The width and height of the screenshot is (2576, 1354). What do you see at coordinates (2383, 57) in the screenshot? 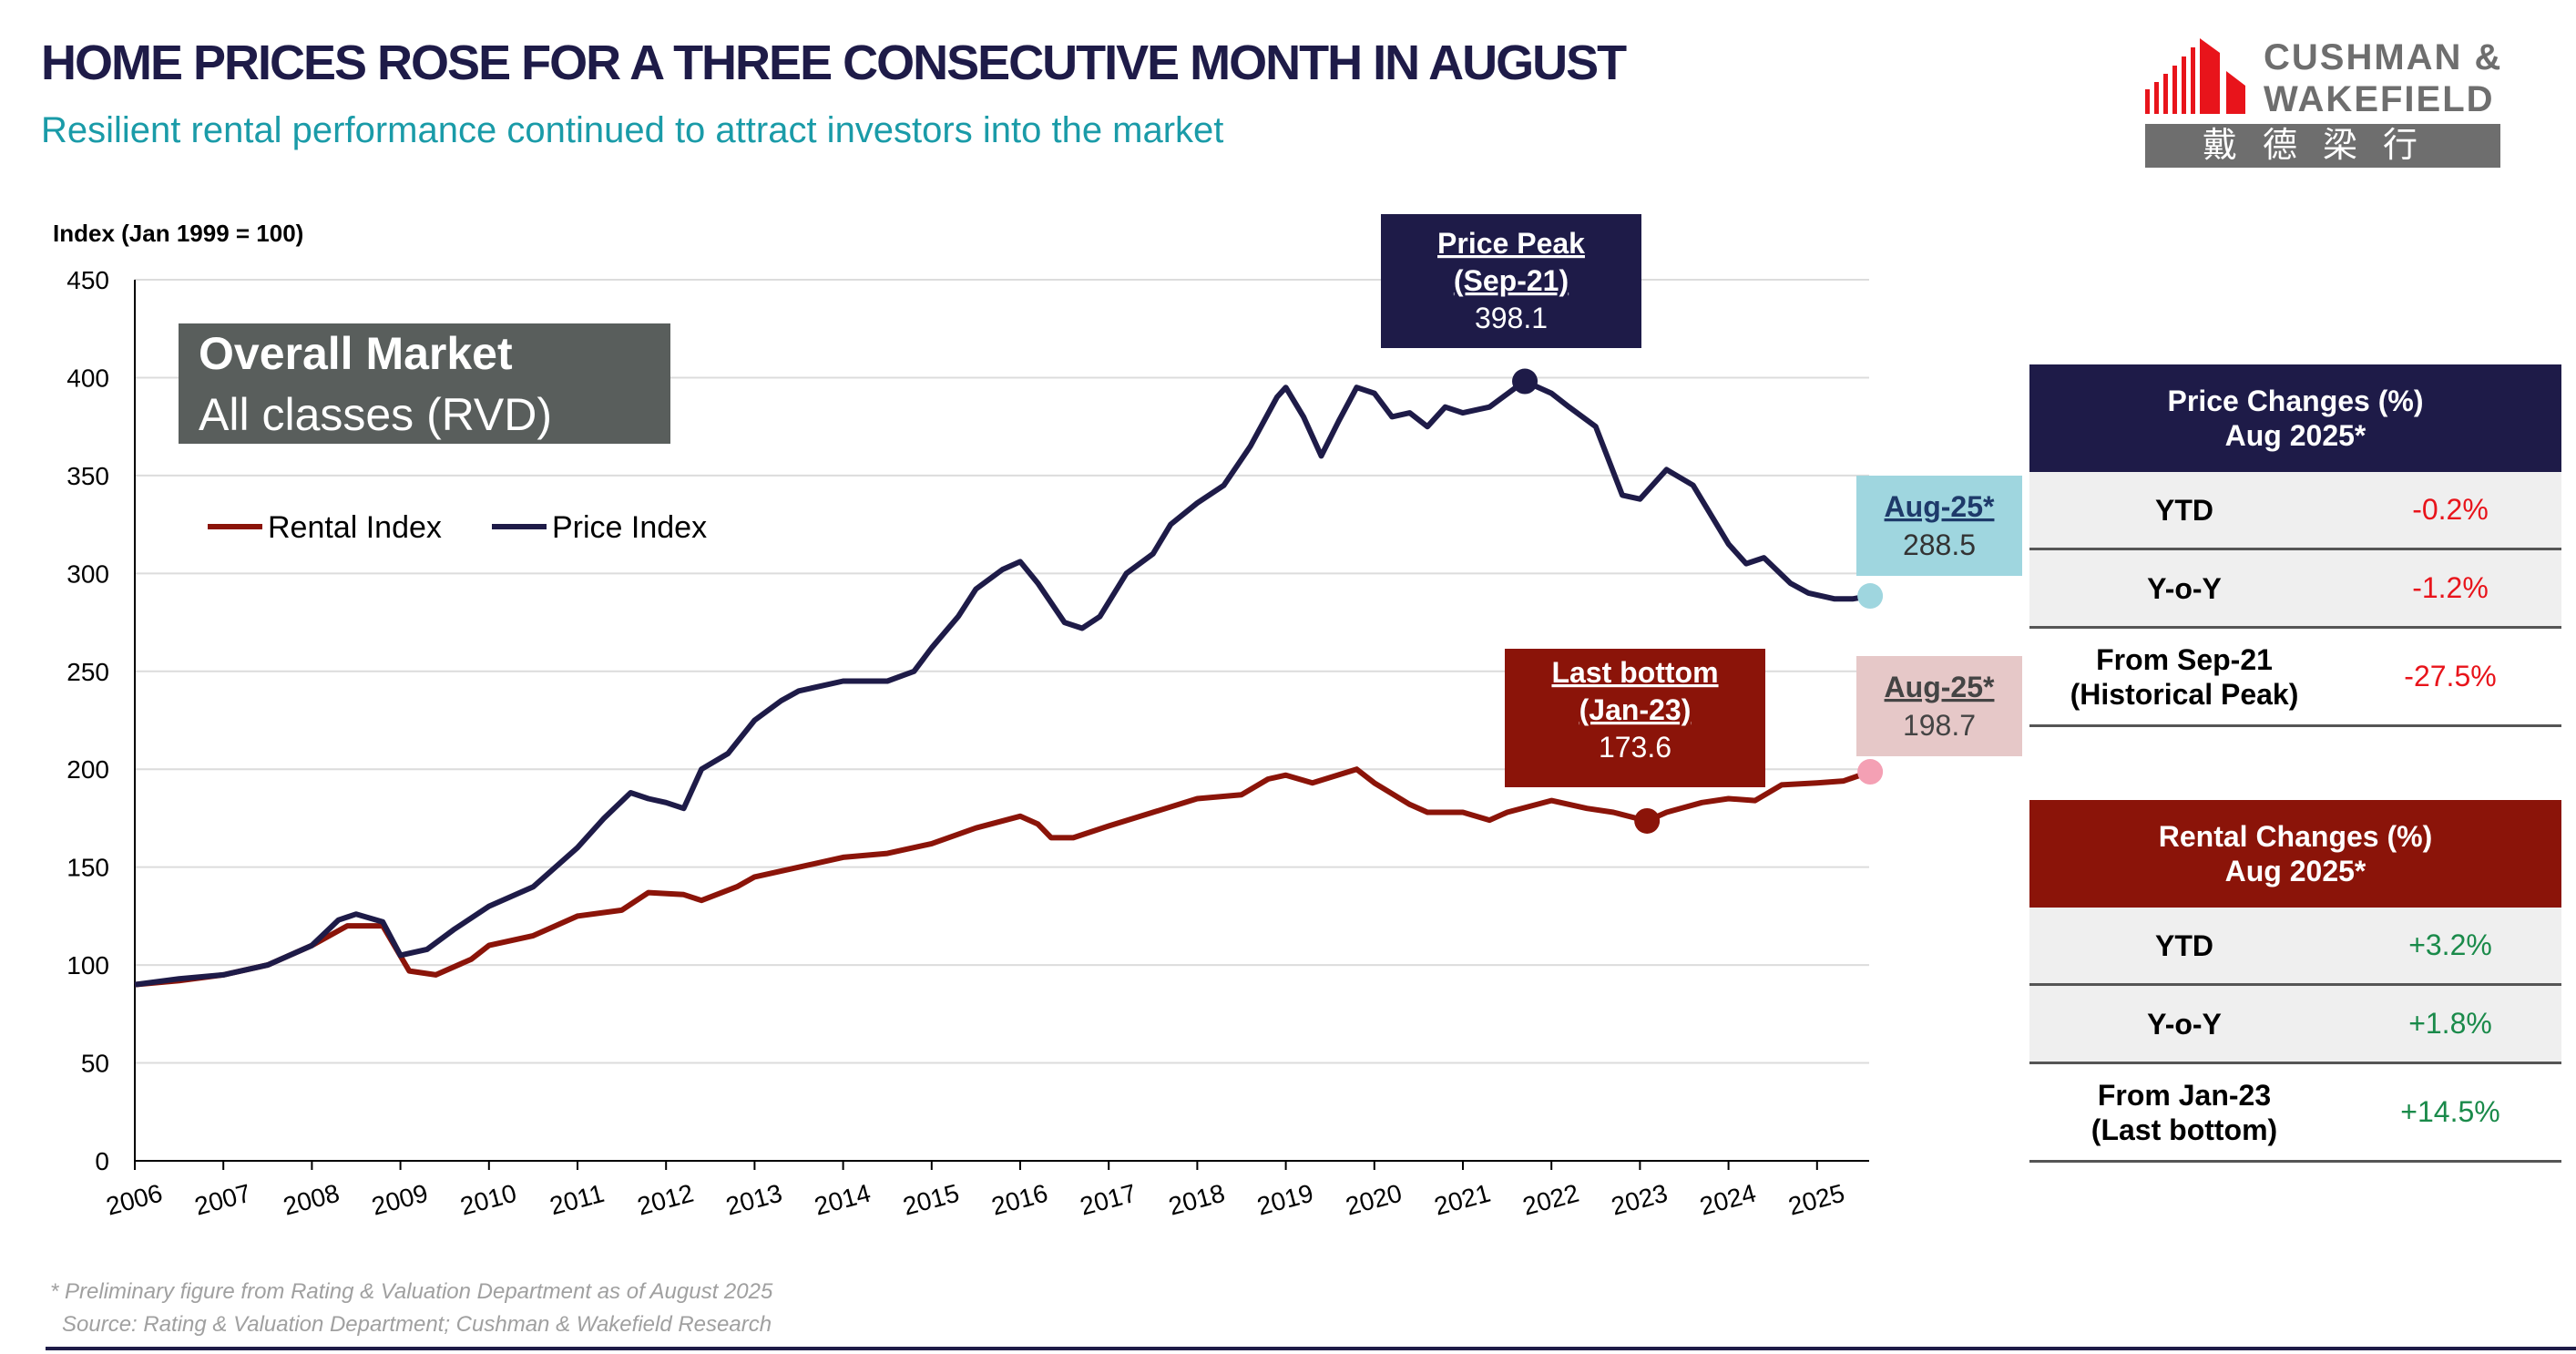
I see `logo-text-line1: CUSHMAN &` at bounding box center [2383, 57].